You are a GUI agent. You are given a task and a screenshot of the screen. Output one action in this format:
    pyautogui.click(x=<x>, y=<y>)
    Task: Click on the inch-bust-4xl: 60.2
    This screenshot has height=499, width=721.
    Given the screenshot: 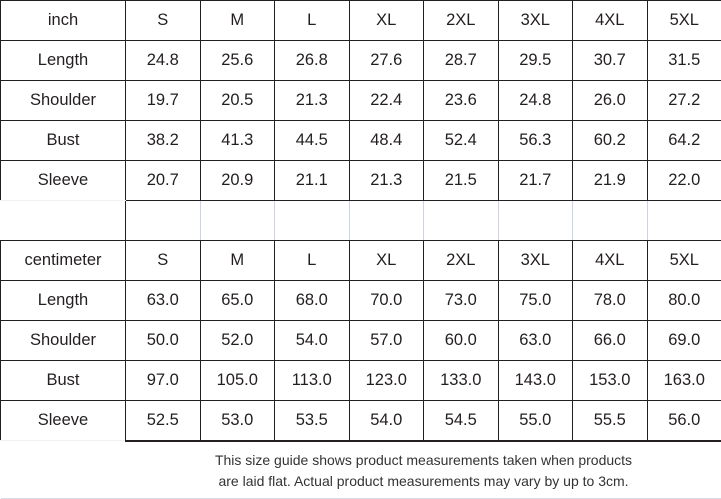 What is the action you would take?
    pyautogui.click(x=610, y=141)
    